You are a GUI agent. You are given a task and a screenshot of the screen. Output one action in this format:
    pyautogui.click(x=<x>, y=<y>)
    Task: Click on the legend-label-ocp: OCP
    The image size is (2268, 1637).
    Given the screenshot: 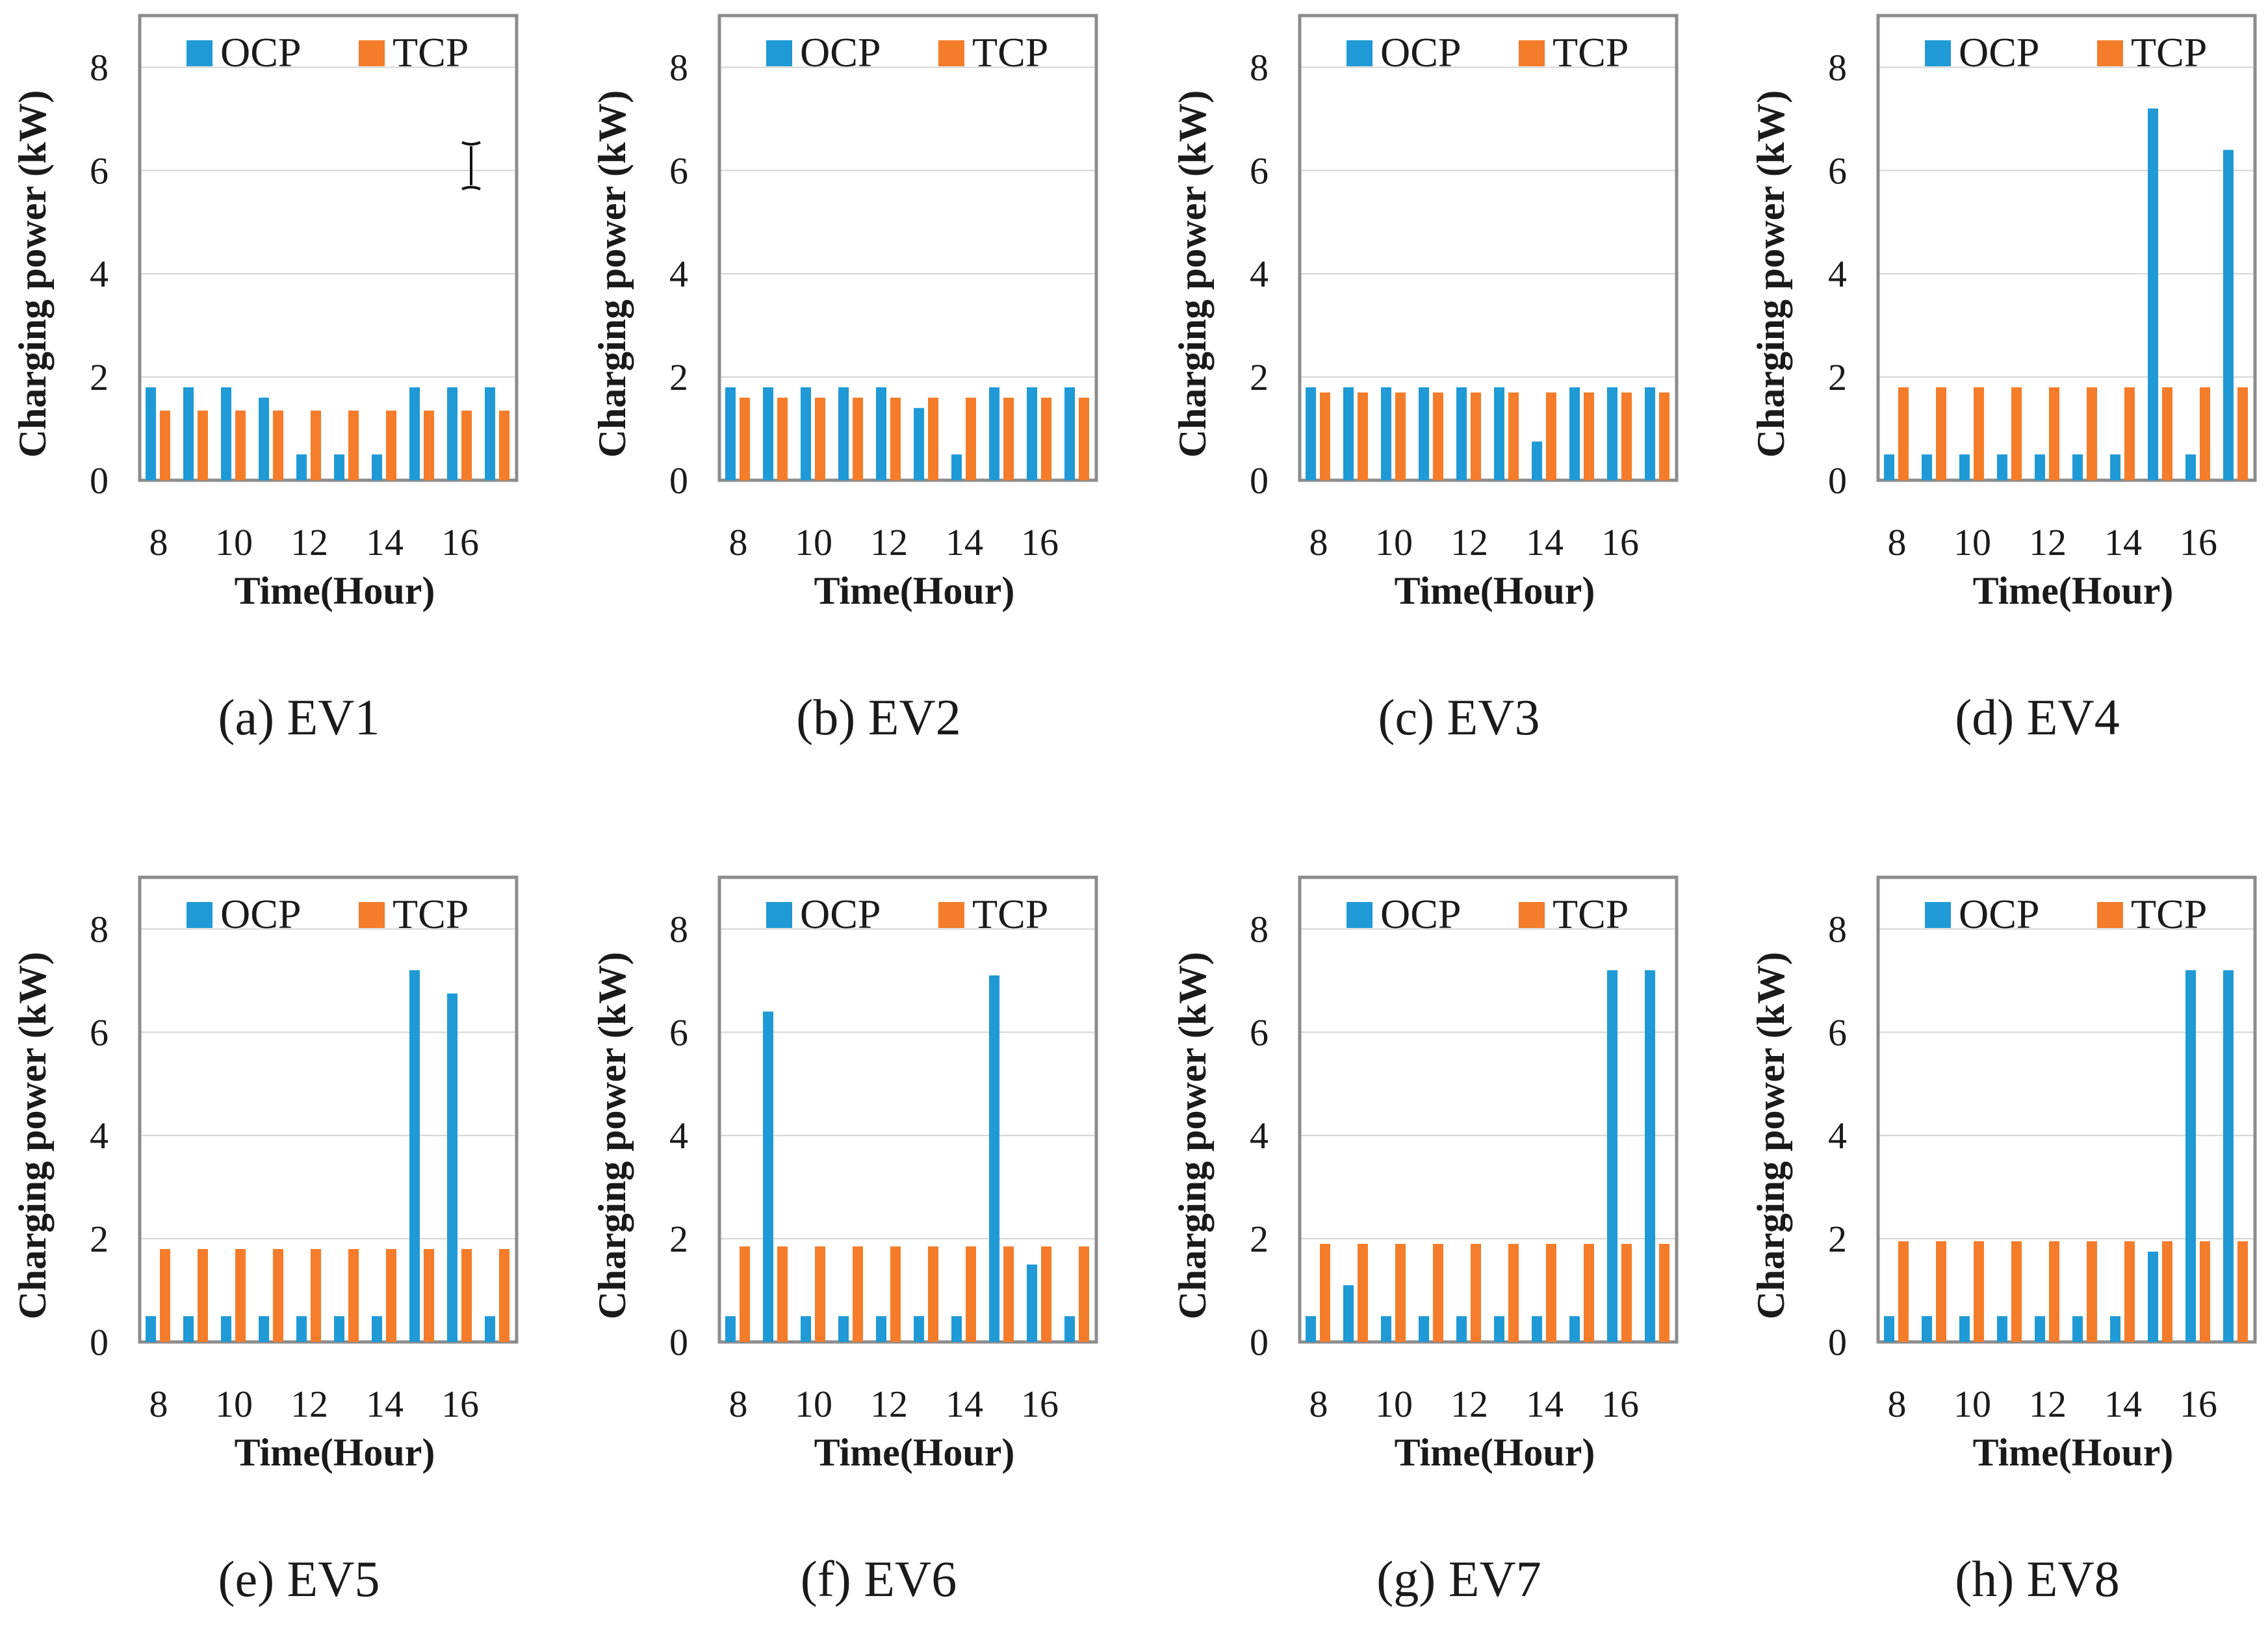 What is the action you would take?
    pyautogui.click(x=1999, y=52)
    